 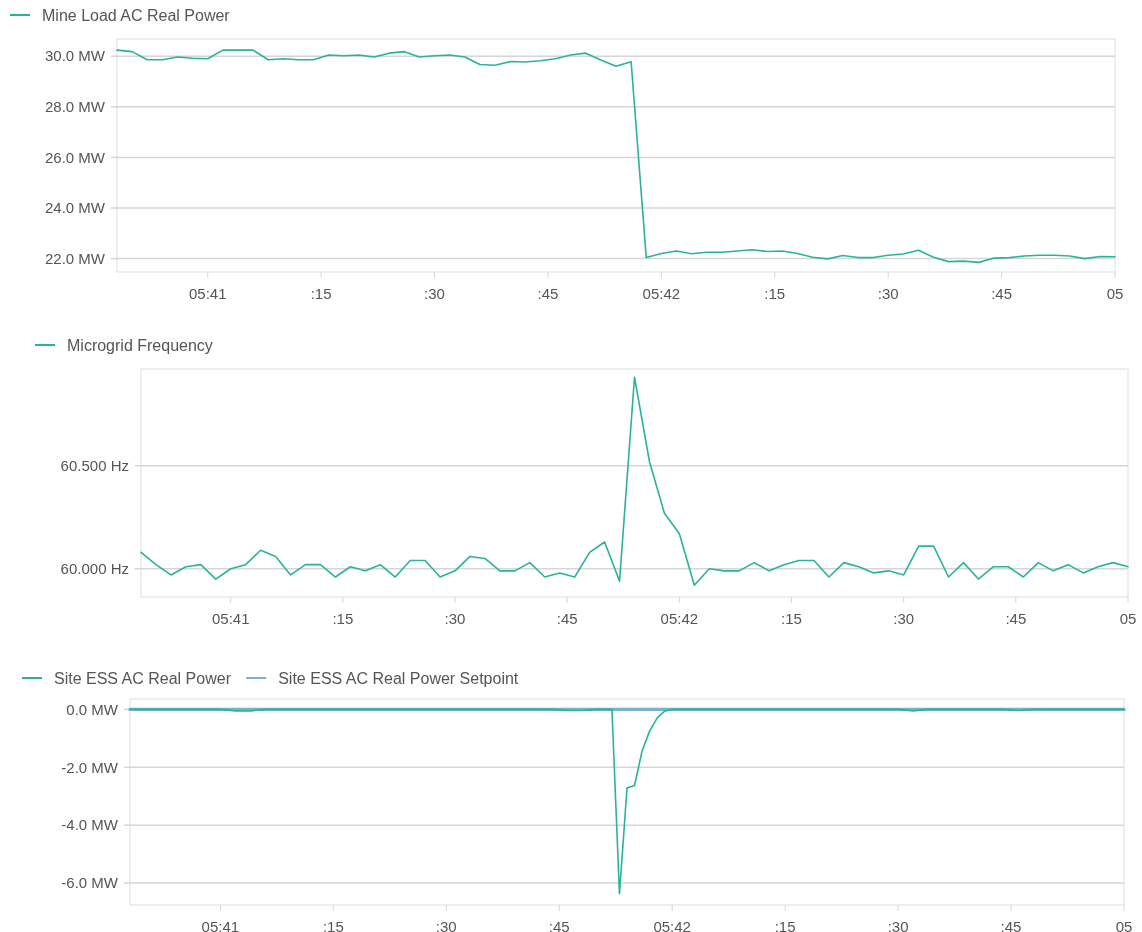 I want to click on y-tick-label: 60.500 Hz, so click(x=94, y=466).